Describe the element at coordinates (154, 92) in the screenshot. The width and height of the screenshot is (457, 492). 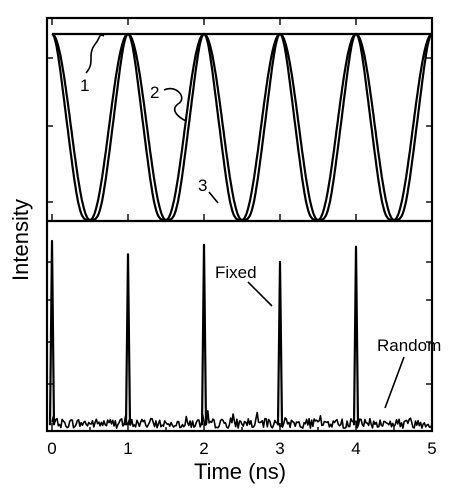
I see `curve-2-label: 2` at that location.